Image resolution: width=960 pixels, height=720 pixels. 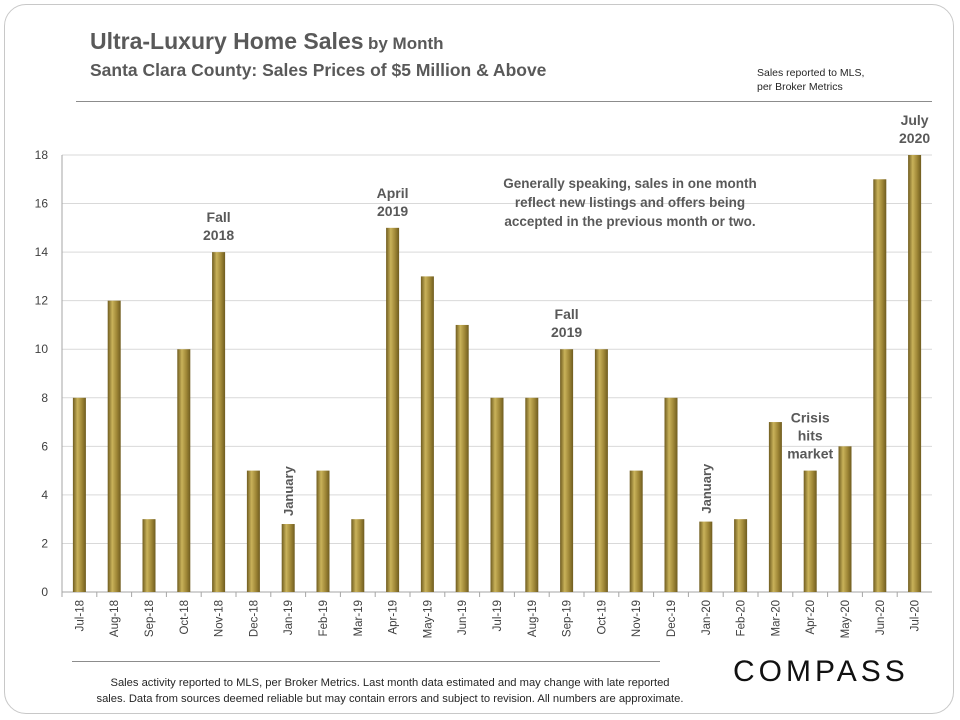 What do you see at coordinates (810, 436) in the screenshot?
I see `bar-annotation: hits` at bounding box center [810, 436].